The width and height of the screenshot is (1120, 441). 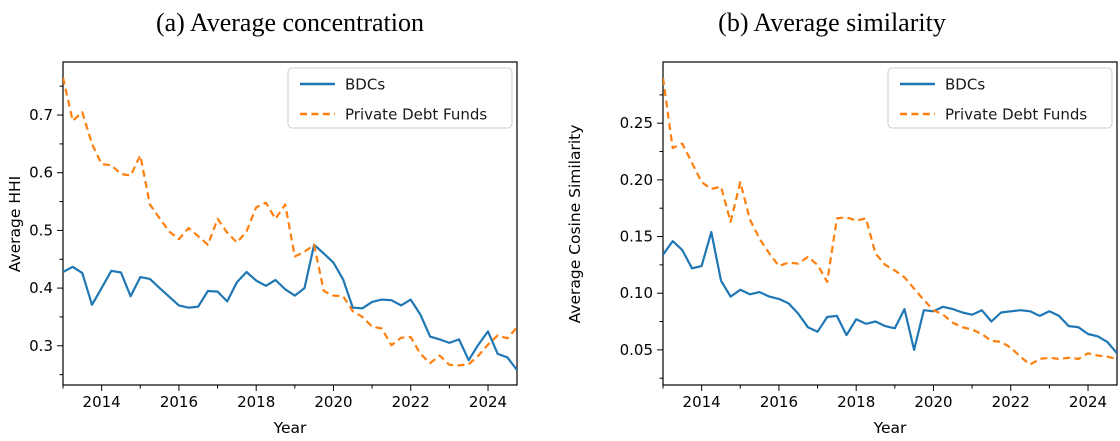 I want to click on y-tick-label: 0.5, so click(x=41, y=230).